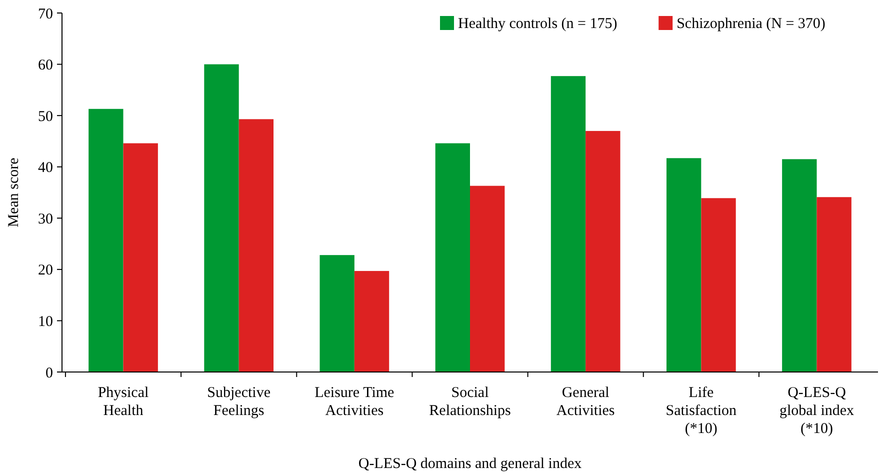 The width and height of the screenshot is (880, 474). What do you see at coordinates (751, 24) in the screenshot?
I see `legend-label: Schizophrenia (N = 370)` at bounding box center [751, 24].